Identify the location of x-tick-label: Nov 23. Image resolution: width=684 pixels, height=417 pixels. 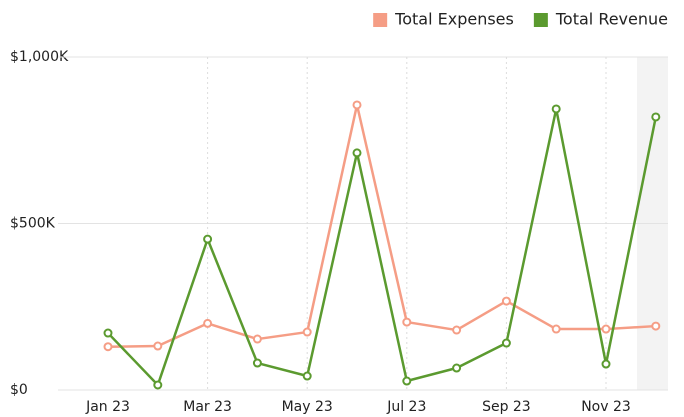
(606, 407).